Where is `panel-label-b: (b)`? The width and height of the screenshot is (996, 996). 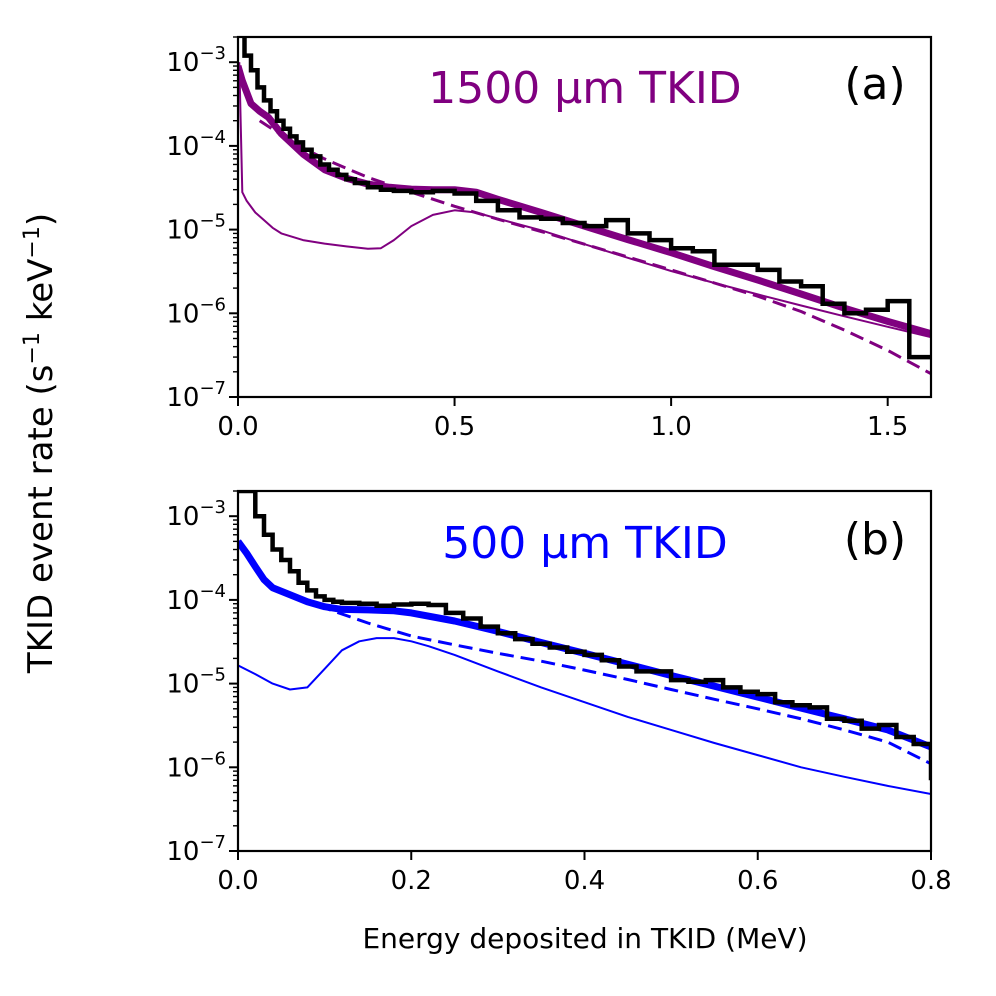 panel-label-b: (b) is located at coordinates (875, 539).